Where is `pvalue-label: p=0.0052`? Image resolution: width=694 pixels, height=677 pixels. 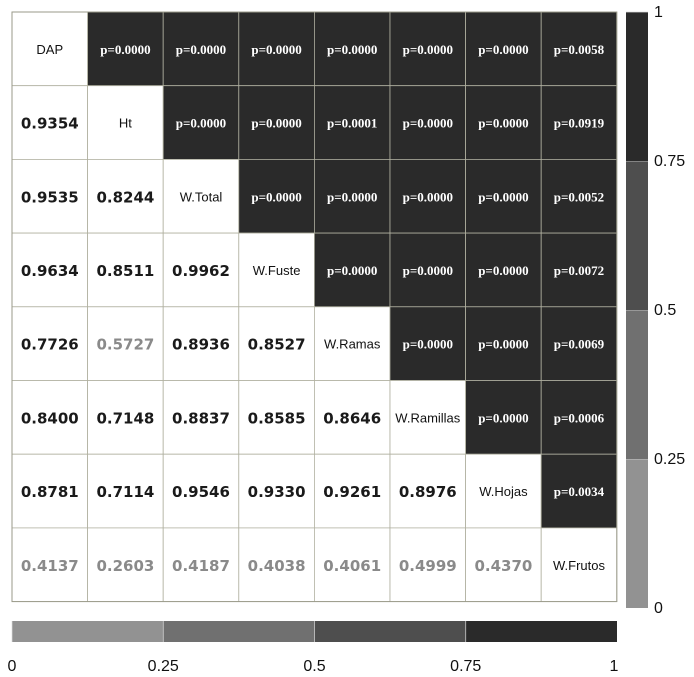
pvalue-label: p=0.0052 is located at coordinates (579, 196).